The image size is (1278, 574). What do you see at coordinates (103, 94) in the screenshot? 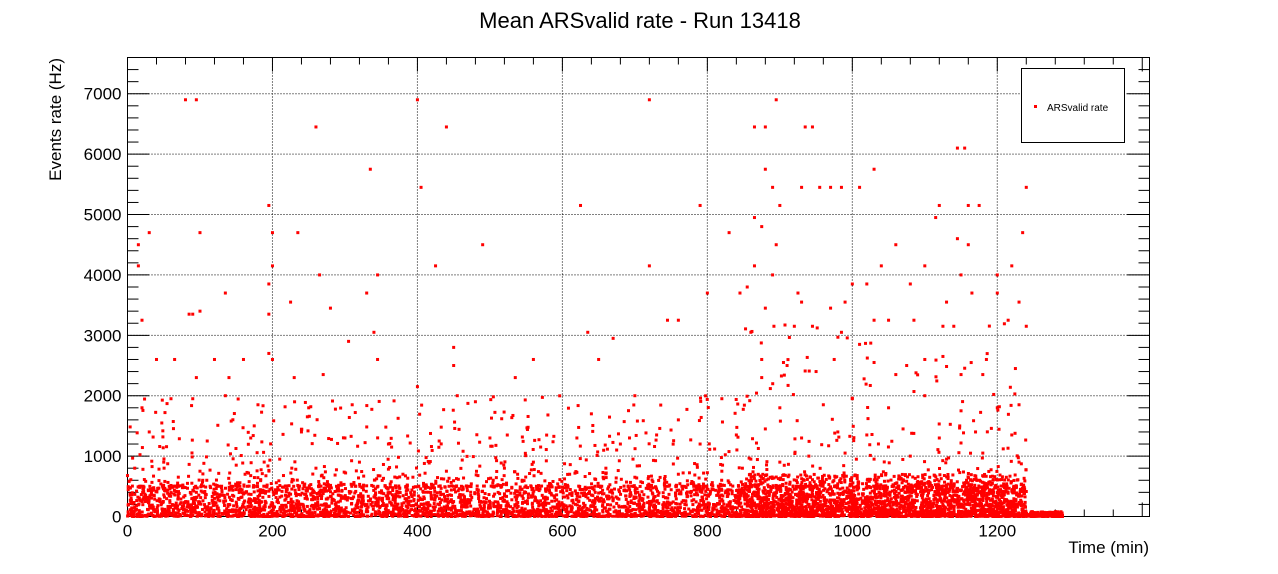
I see `y-tick-label: 7000` at bounding box center [103, 94].